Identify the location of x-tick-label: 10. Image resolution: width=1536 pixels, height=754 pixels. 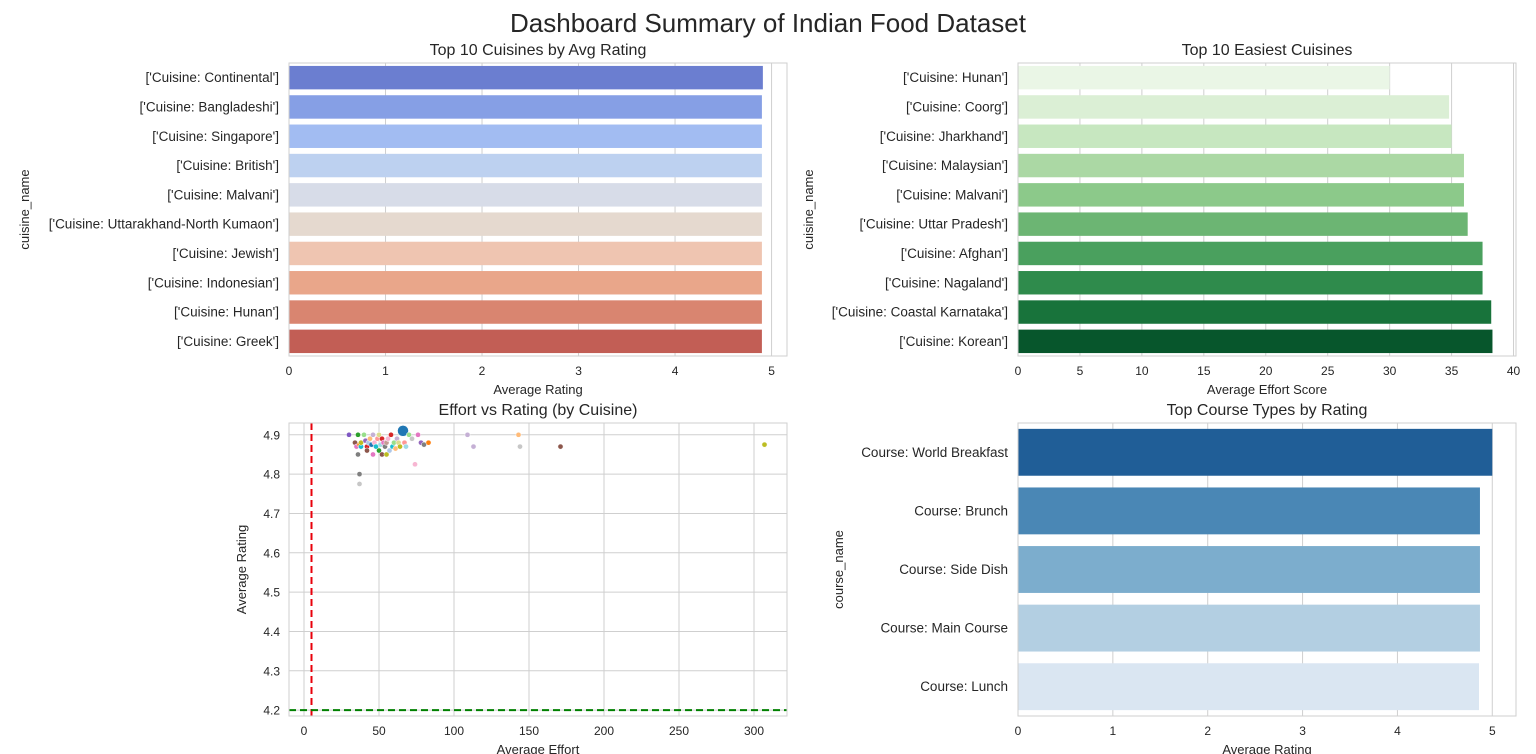
(1142, 371).